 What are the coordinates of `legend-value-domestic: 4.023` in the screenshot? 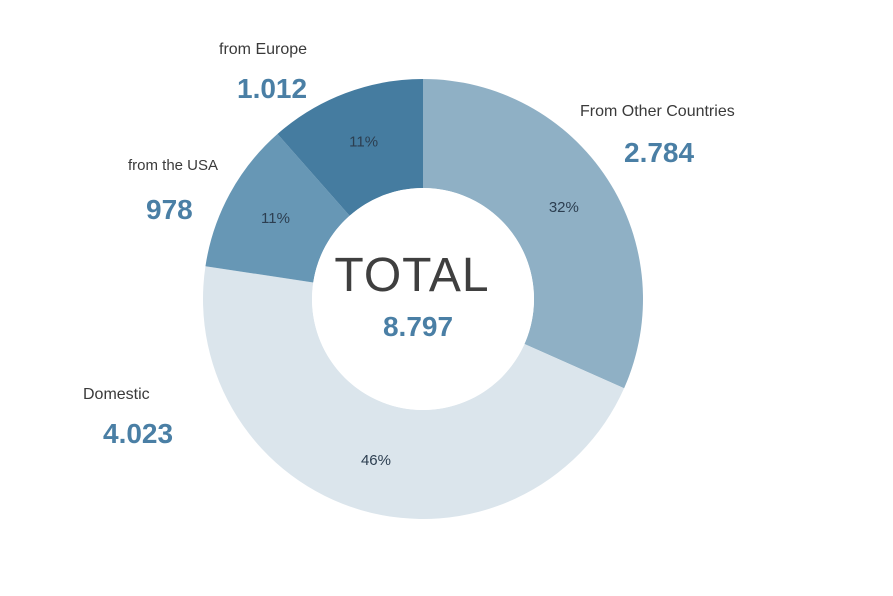 It's located at (138, 433).